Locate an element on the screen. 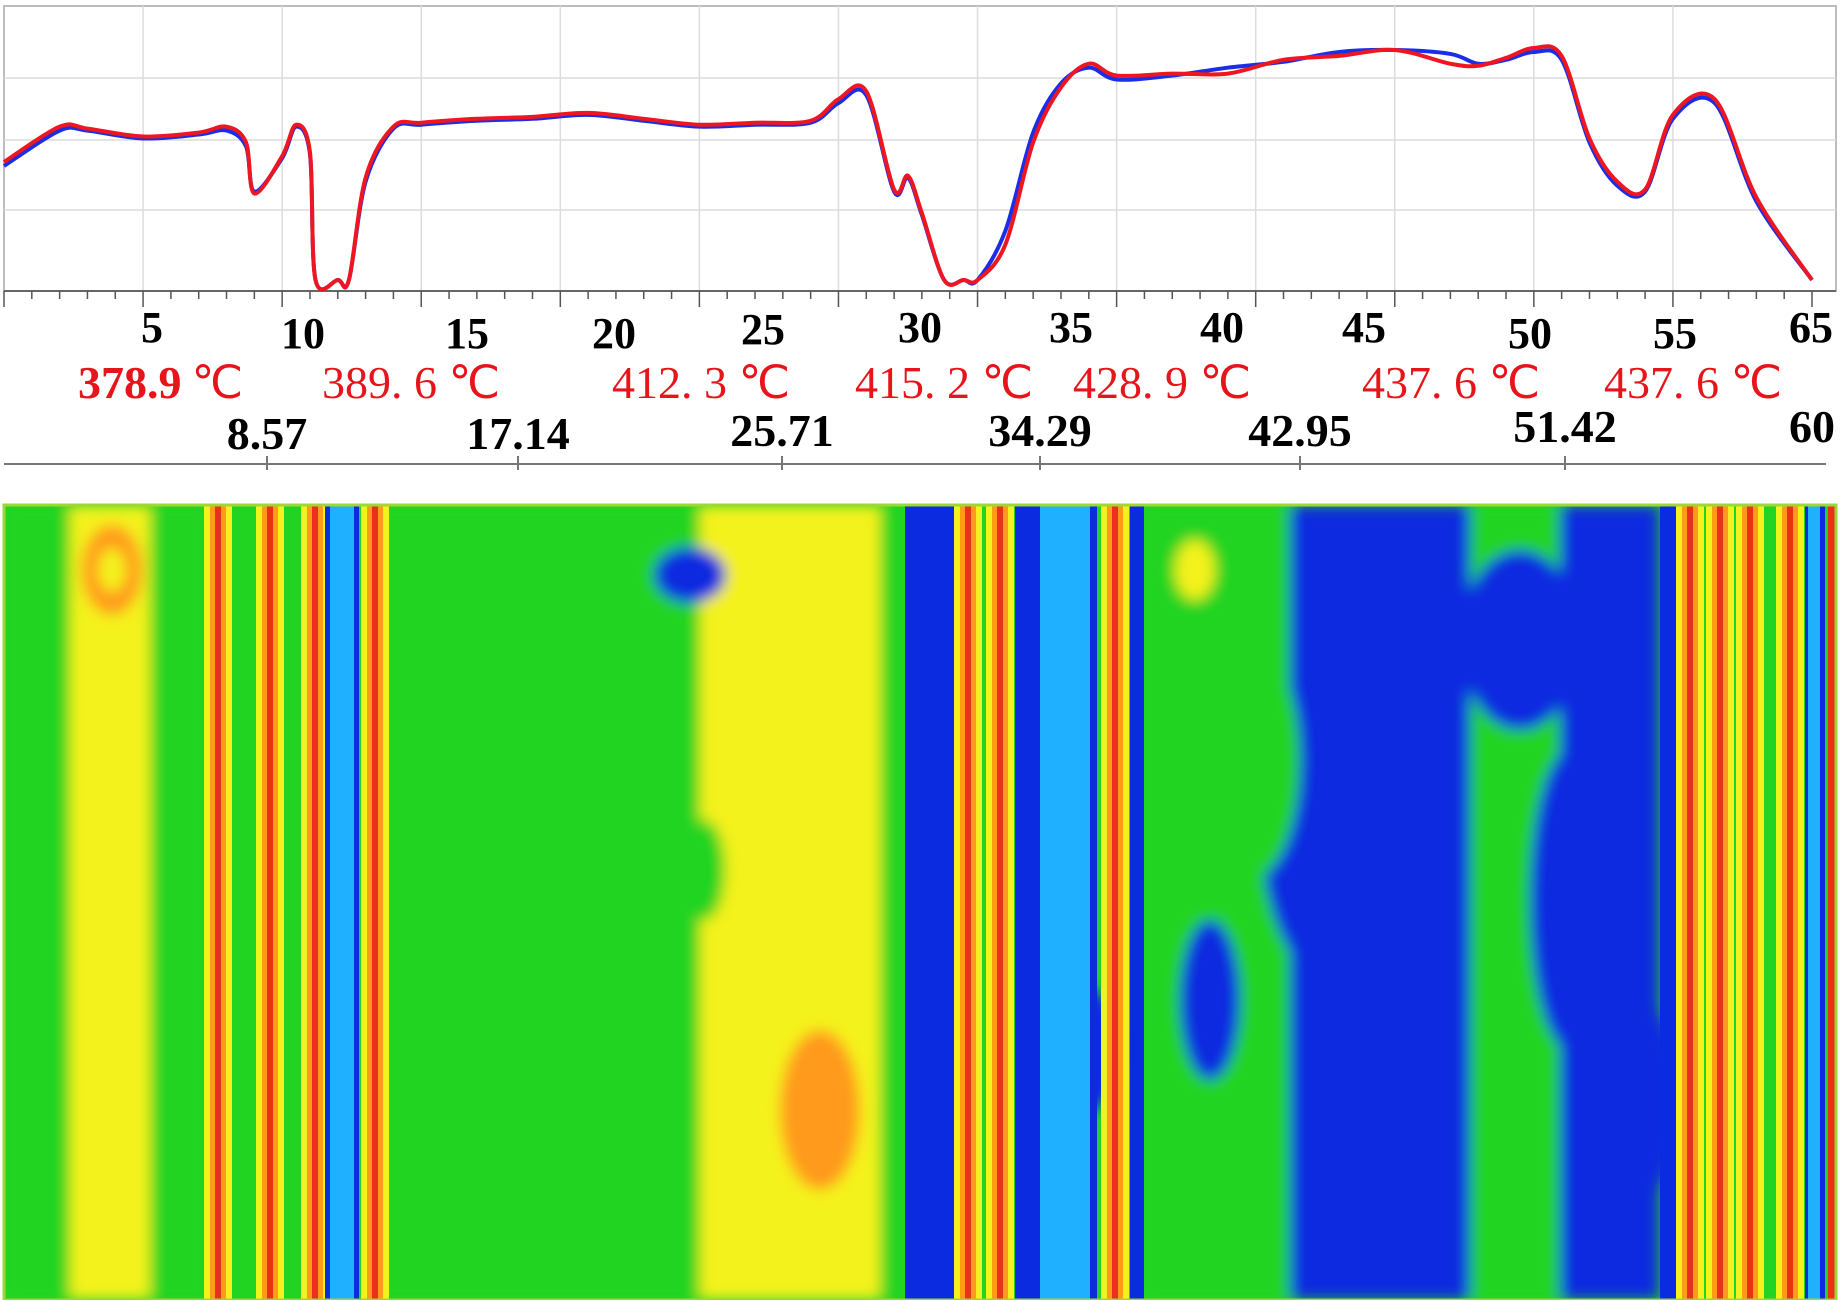  tick-label-55: 55 is located at coordinates (1675, 333).